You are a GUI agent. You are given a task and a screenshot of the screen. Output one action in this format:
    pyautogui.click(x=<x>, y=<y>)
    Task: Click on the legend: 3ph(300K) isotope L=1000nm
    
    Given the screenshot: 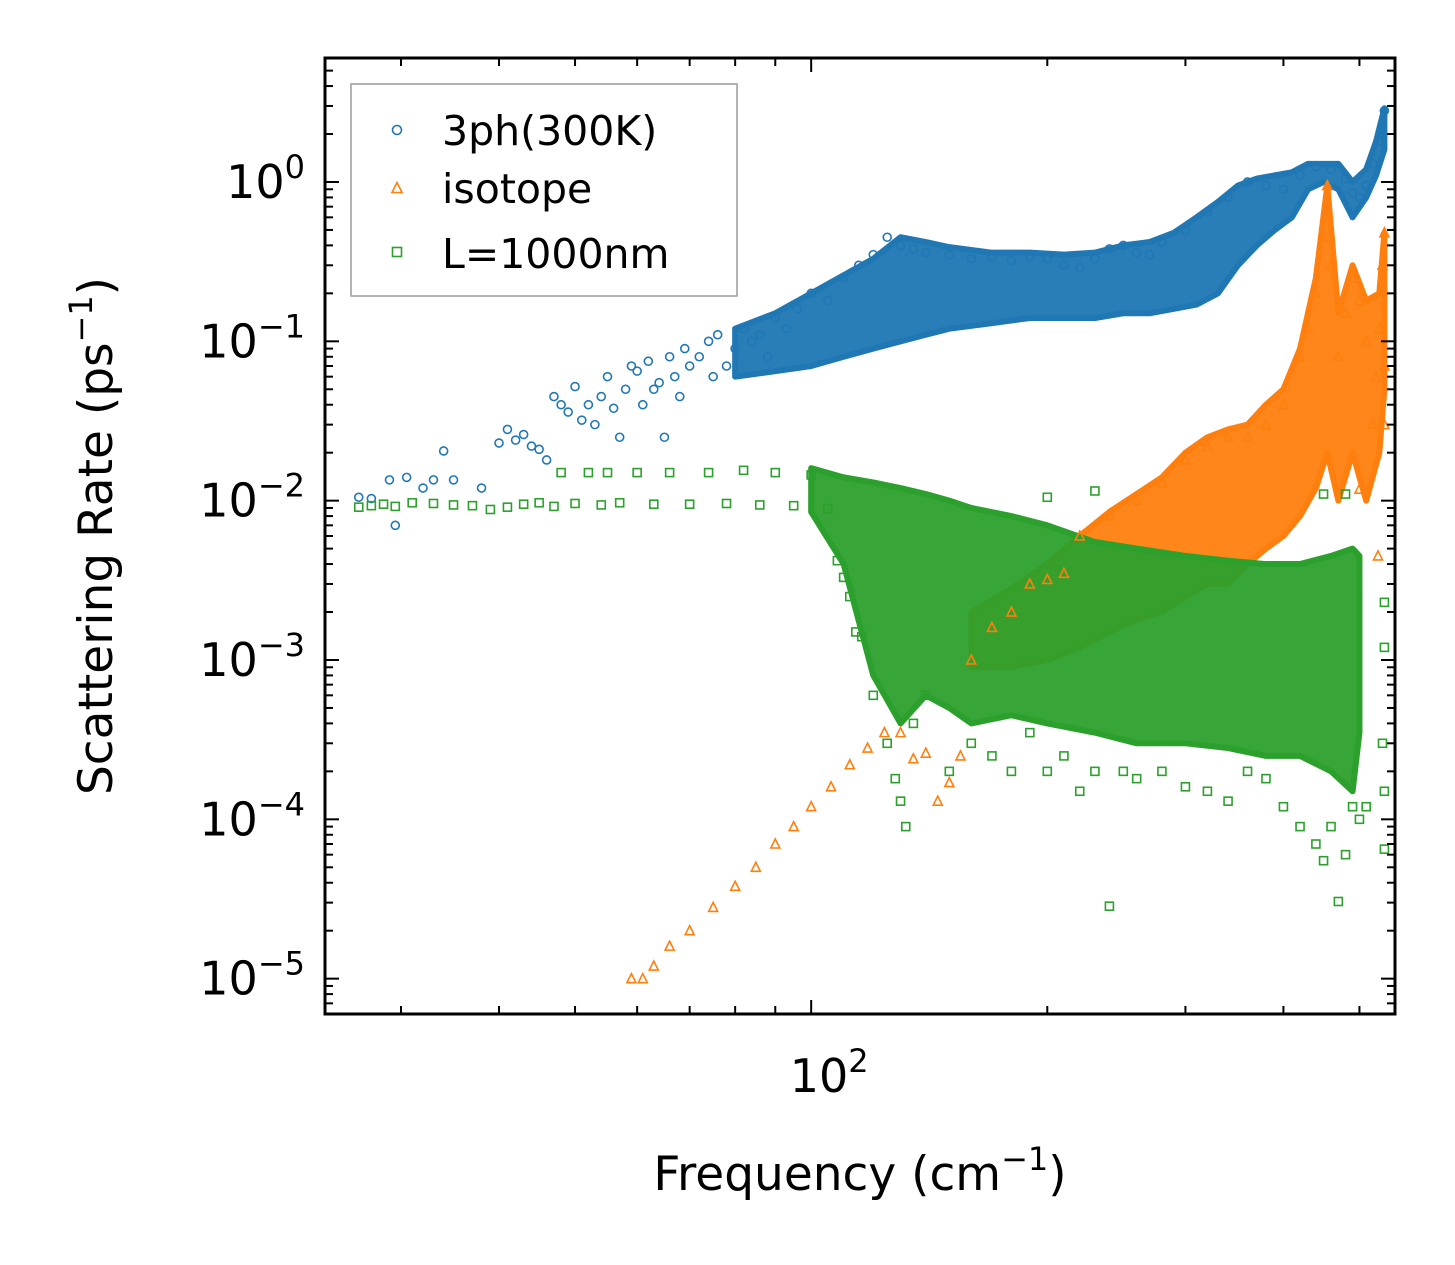 What is the action you would take?
    pyautogui.click(x=544, y=190)
    